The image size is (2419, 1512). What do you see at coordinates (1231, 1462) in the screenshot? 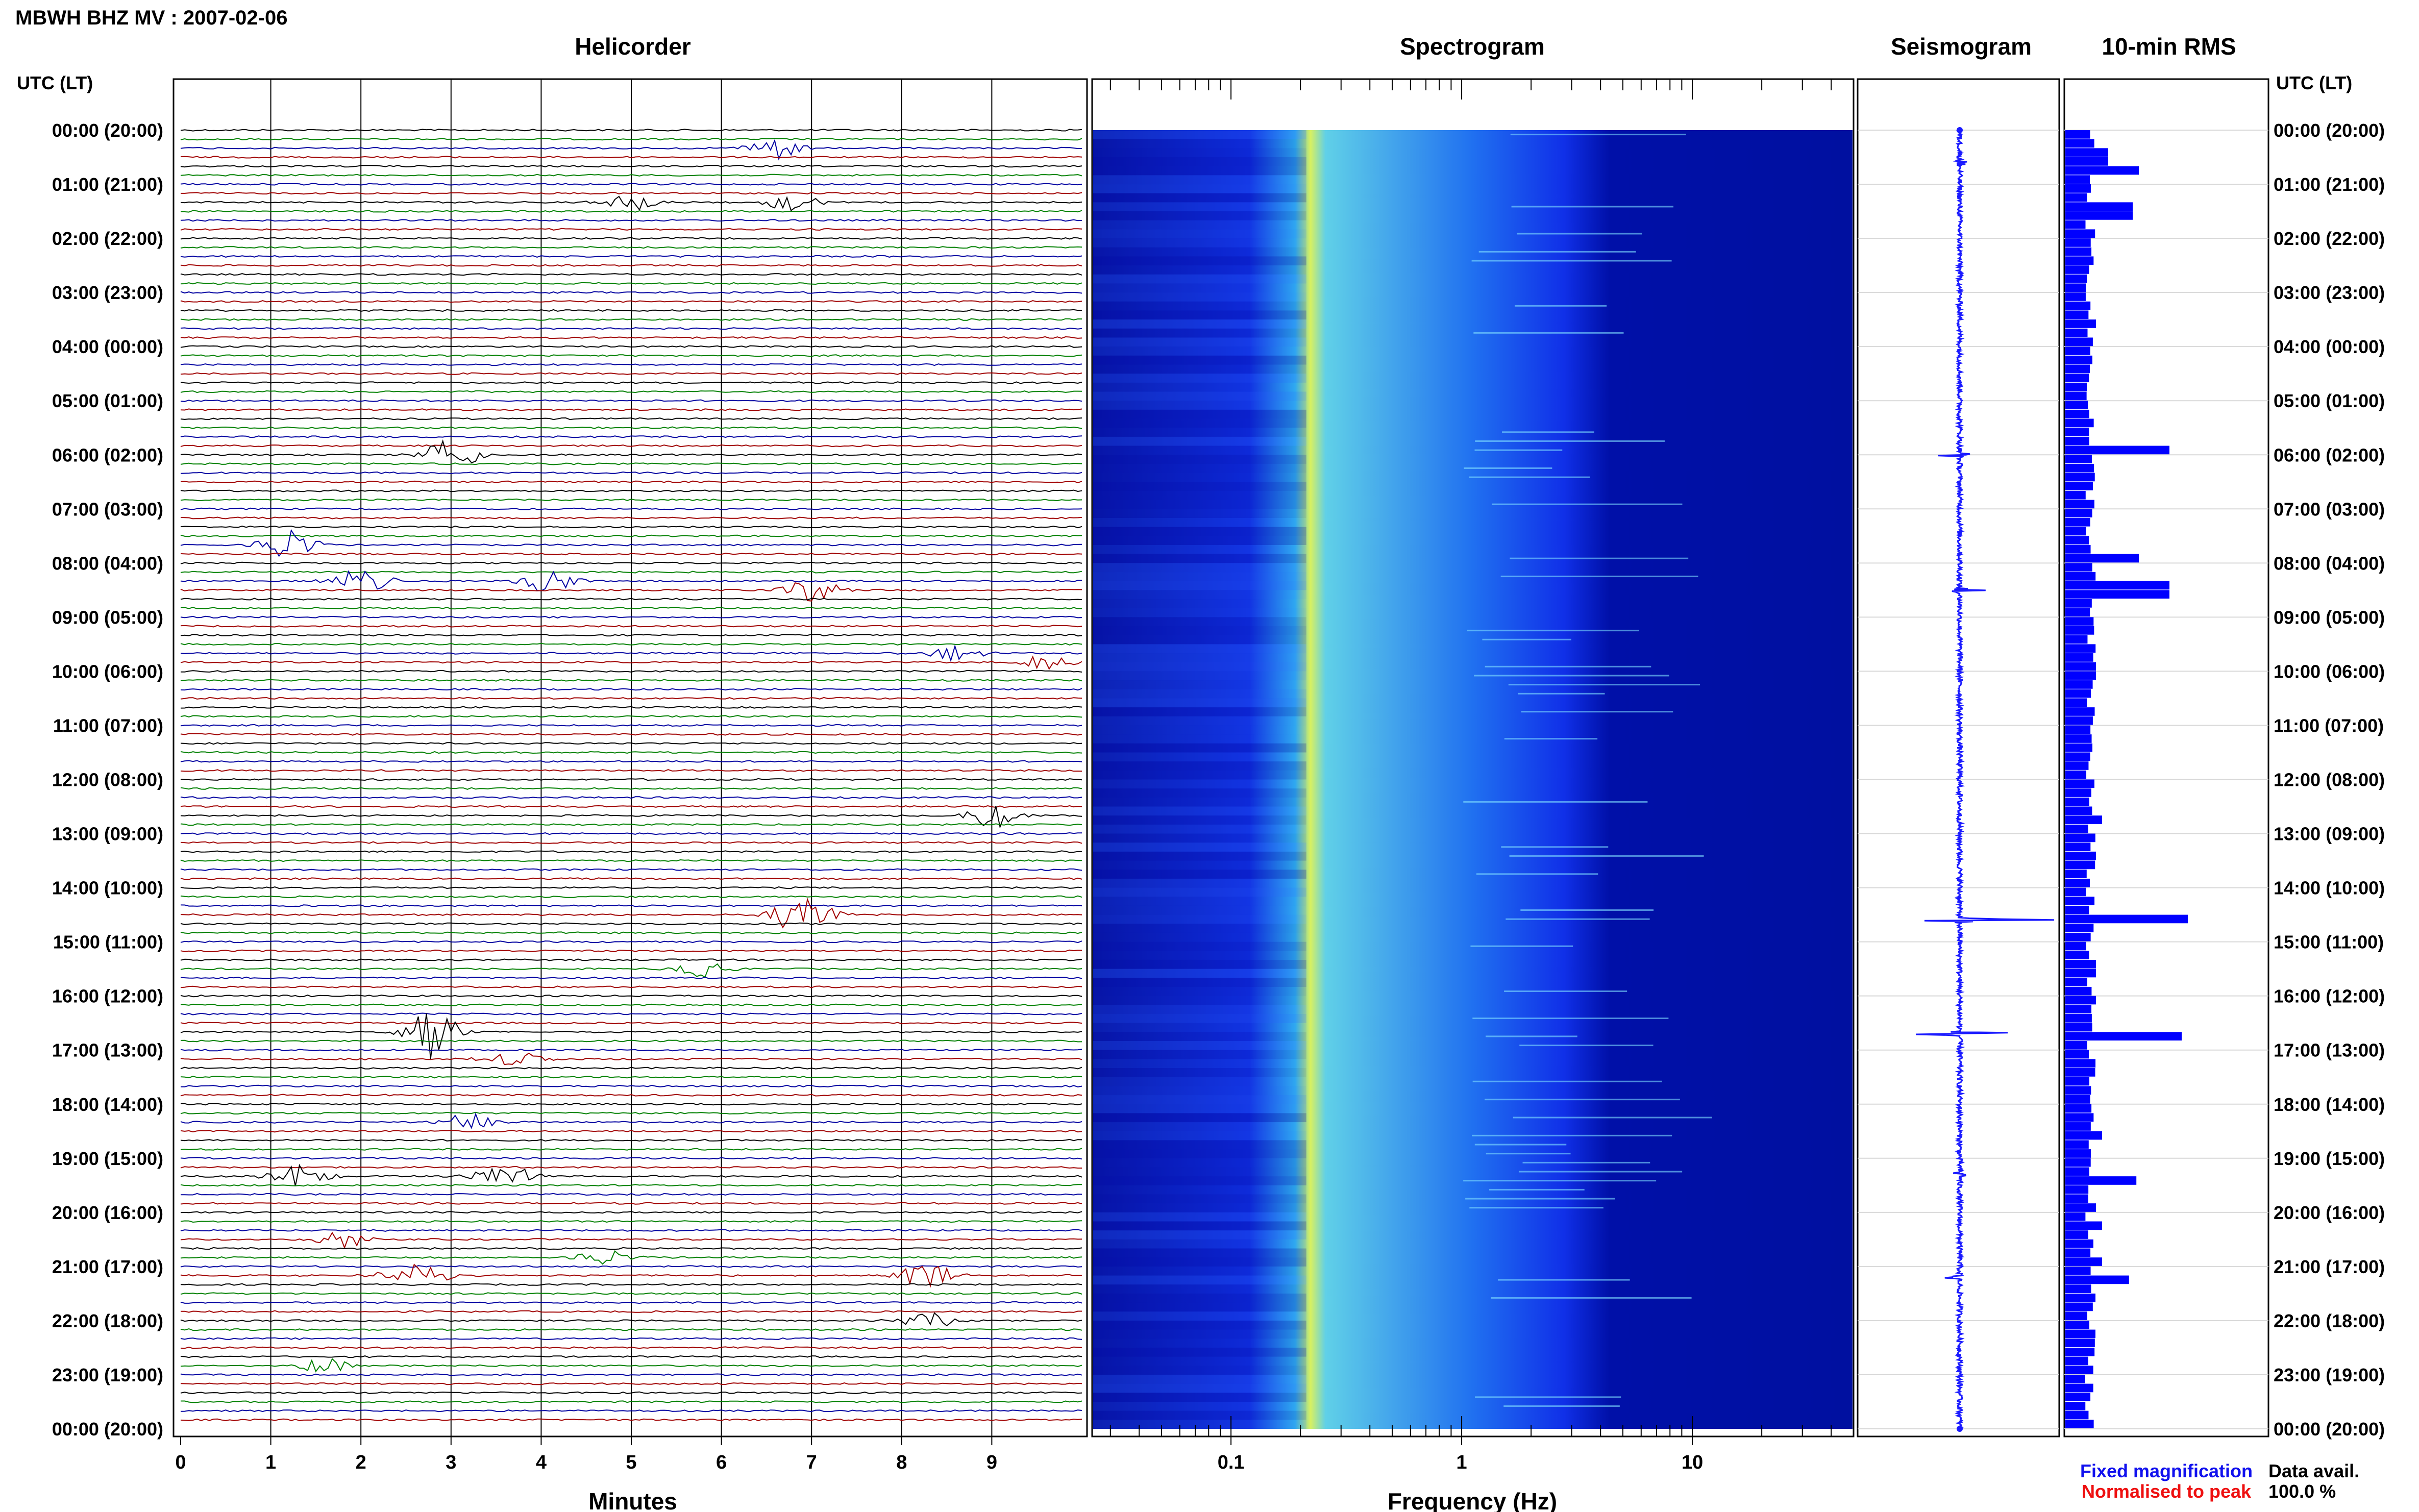
I see `frequency-tick-label: 0.1` at bounding box center [1231, 1462].